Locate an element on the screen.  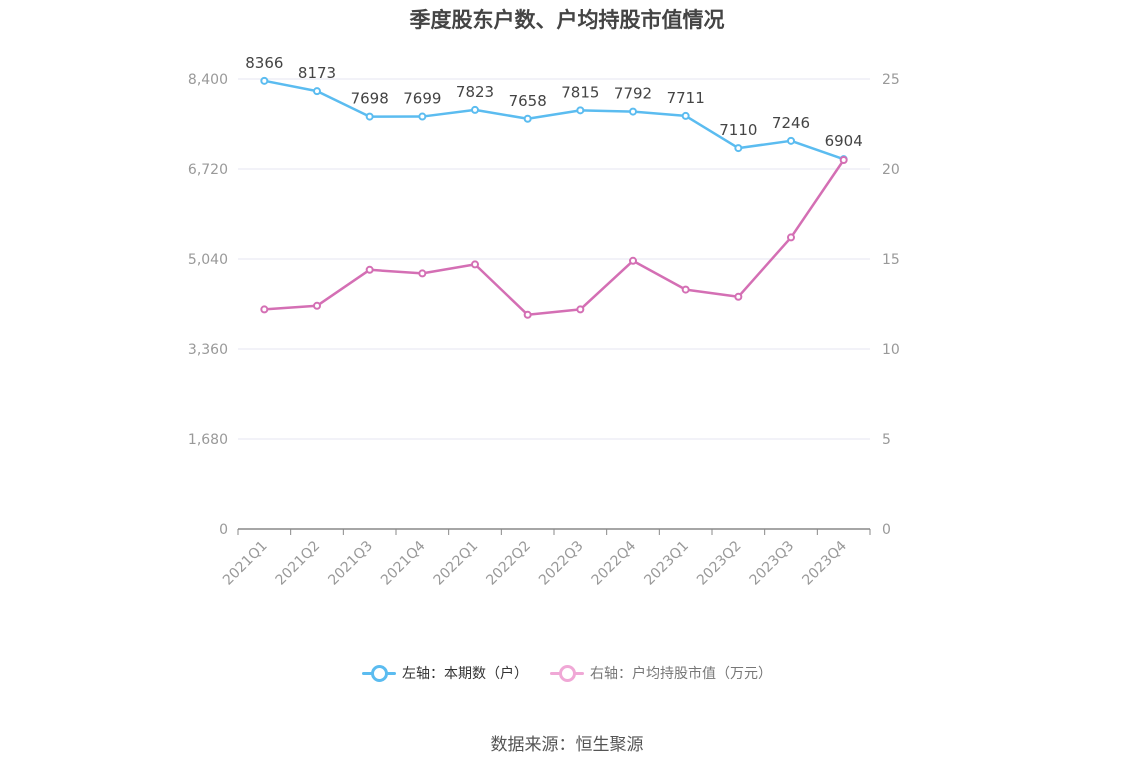
legend-swatch-right is located at coordinates (567, 673).